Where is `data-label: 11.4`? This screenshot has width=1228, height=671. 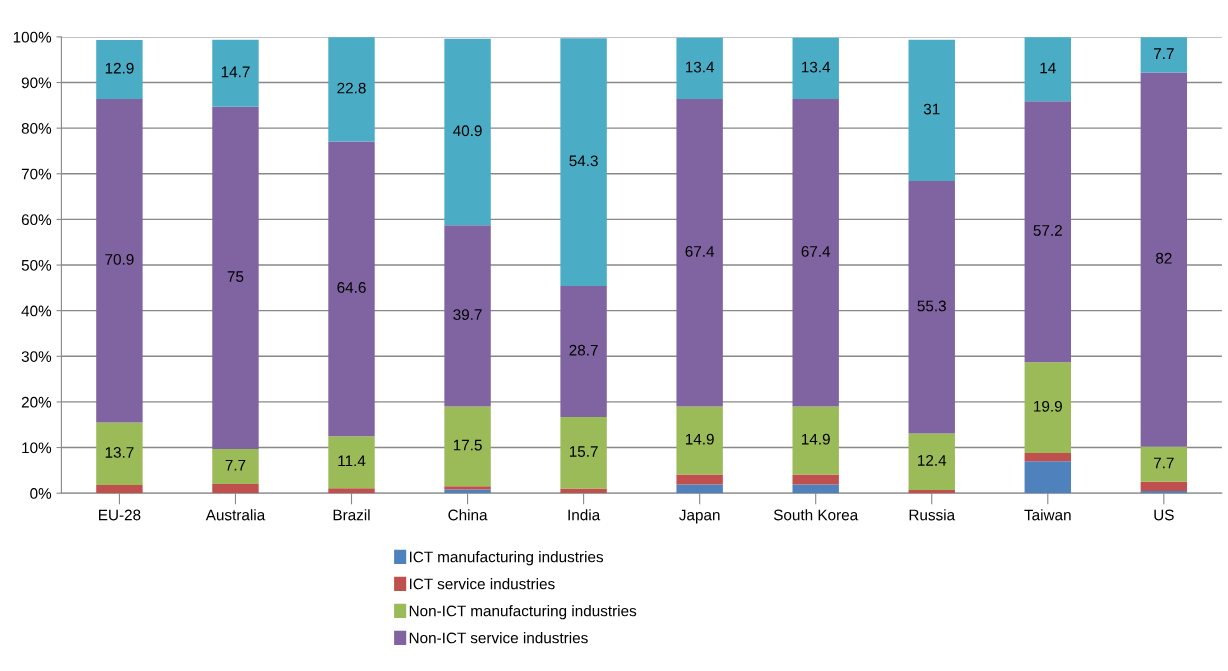
data-label: 11.4 is located at coordinates (352, 461).